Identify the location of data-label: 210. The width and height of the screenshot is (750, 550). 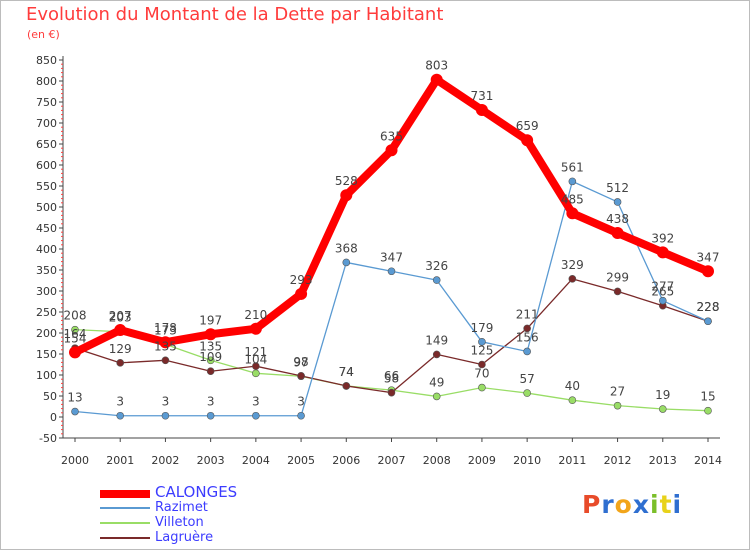
(255, 315).